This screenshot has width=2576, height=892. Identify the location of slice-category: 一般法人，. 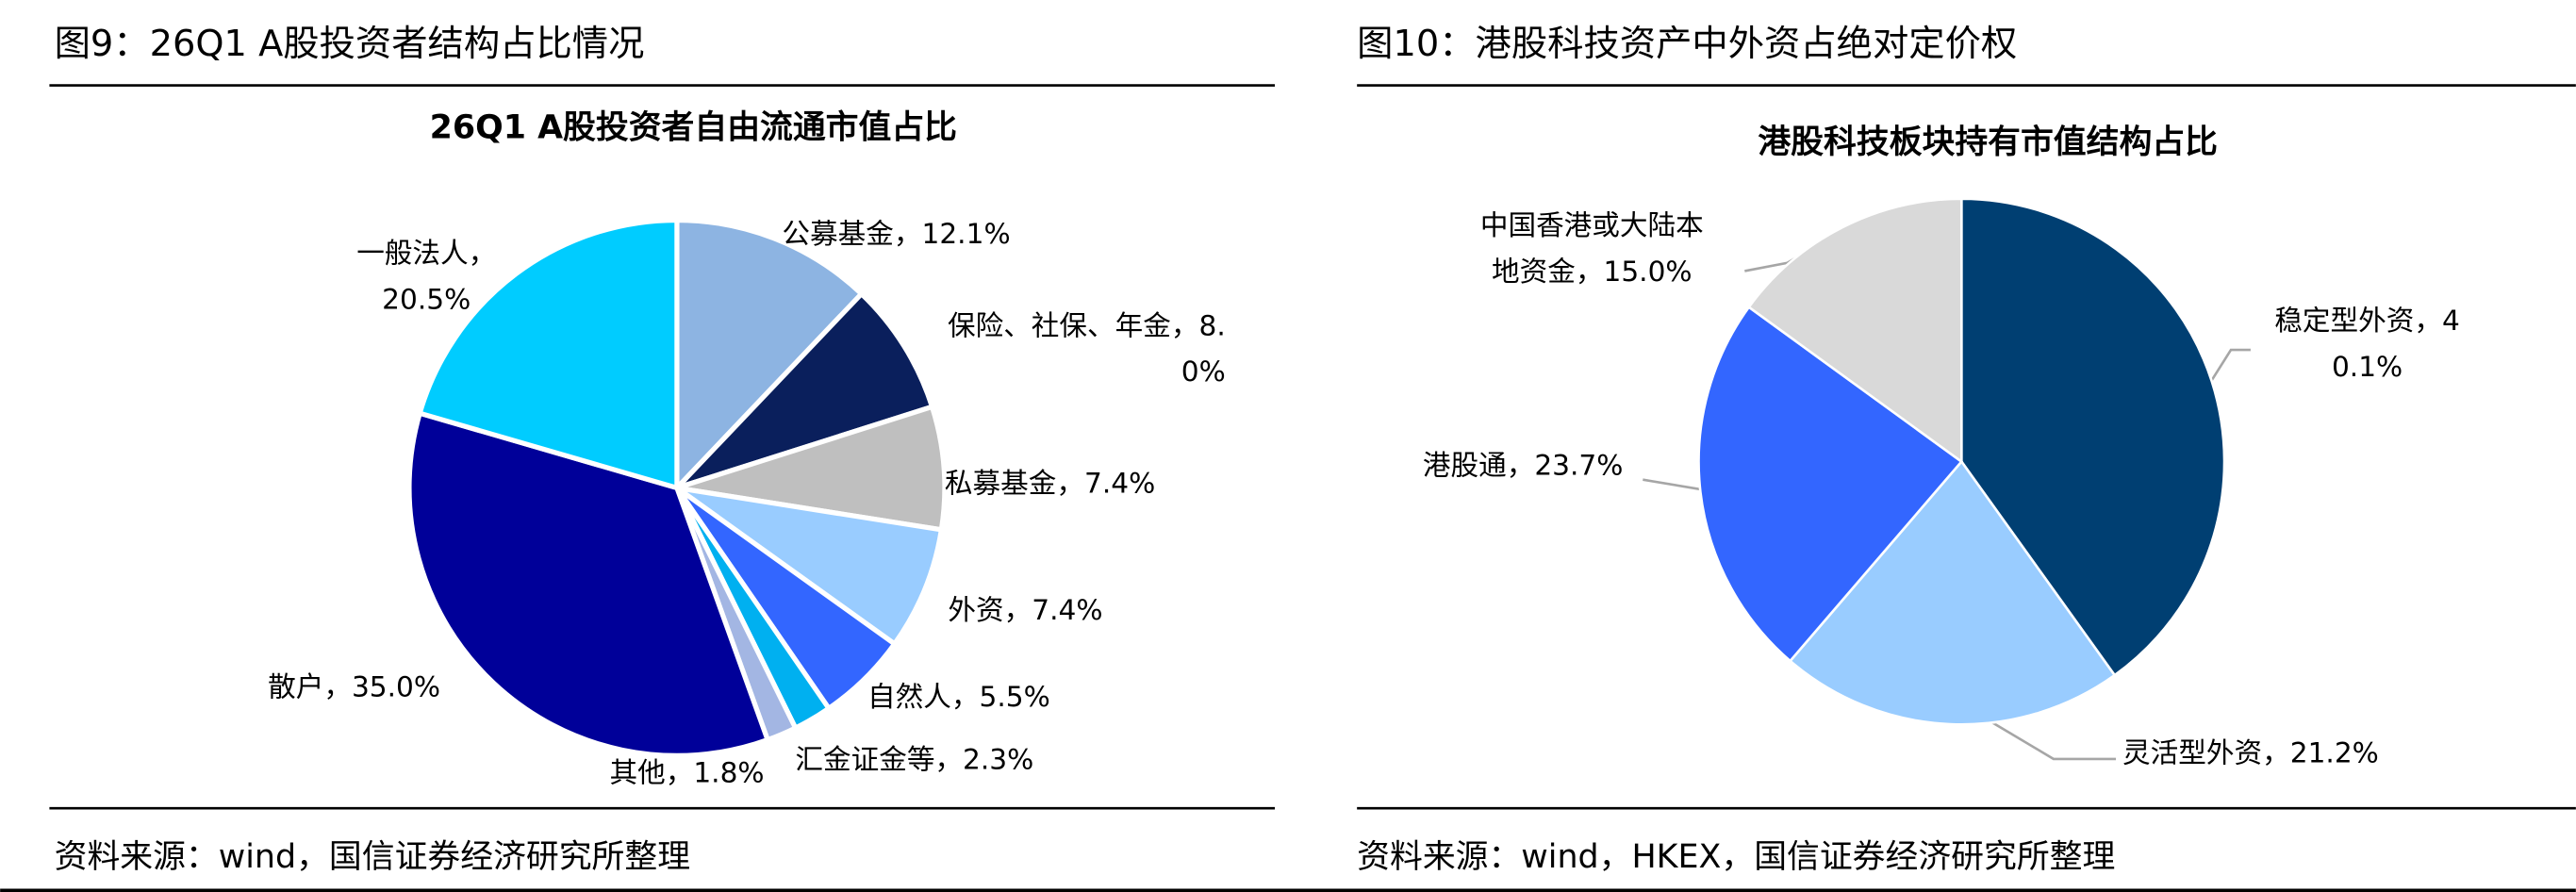
(426, 255).